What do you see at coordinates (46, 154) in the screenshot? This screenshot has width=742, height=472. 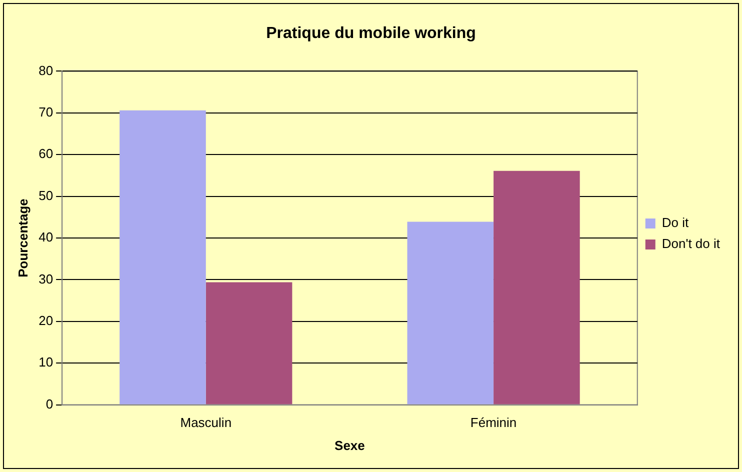 I see `y-tick-label: 60` at bounding box center [46, 154].